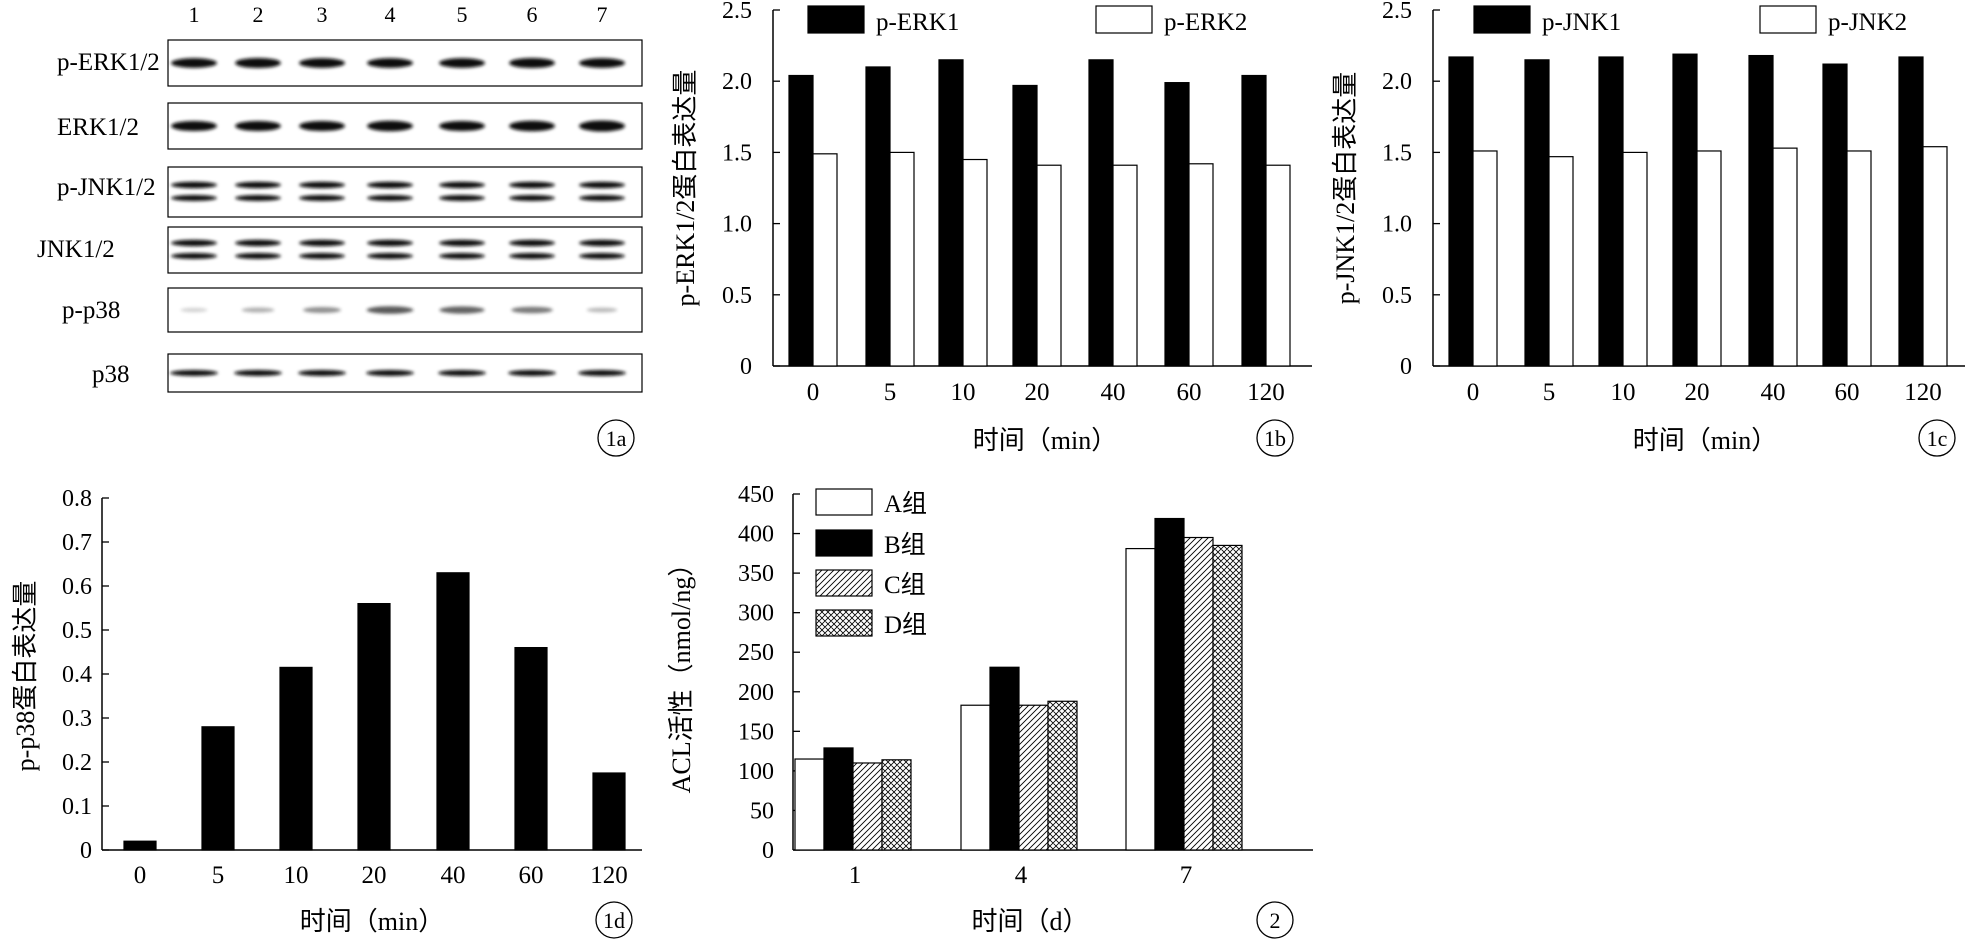 The image size is (1972, 946). Describe the element at coordinates (111, 374) in the screenshot. I see `blot-row-label: p38` at that location.